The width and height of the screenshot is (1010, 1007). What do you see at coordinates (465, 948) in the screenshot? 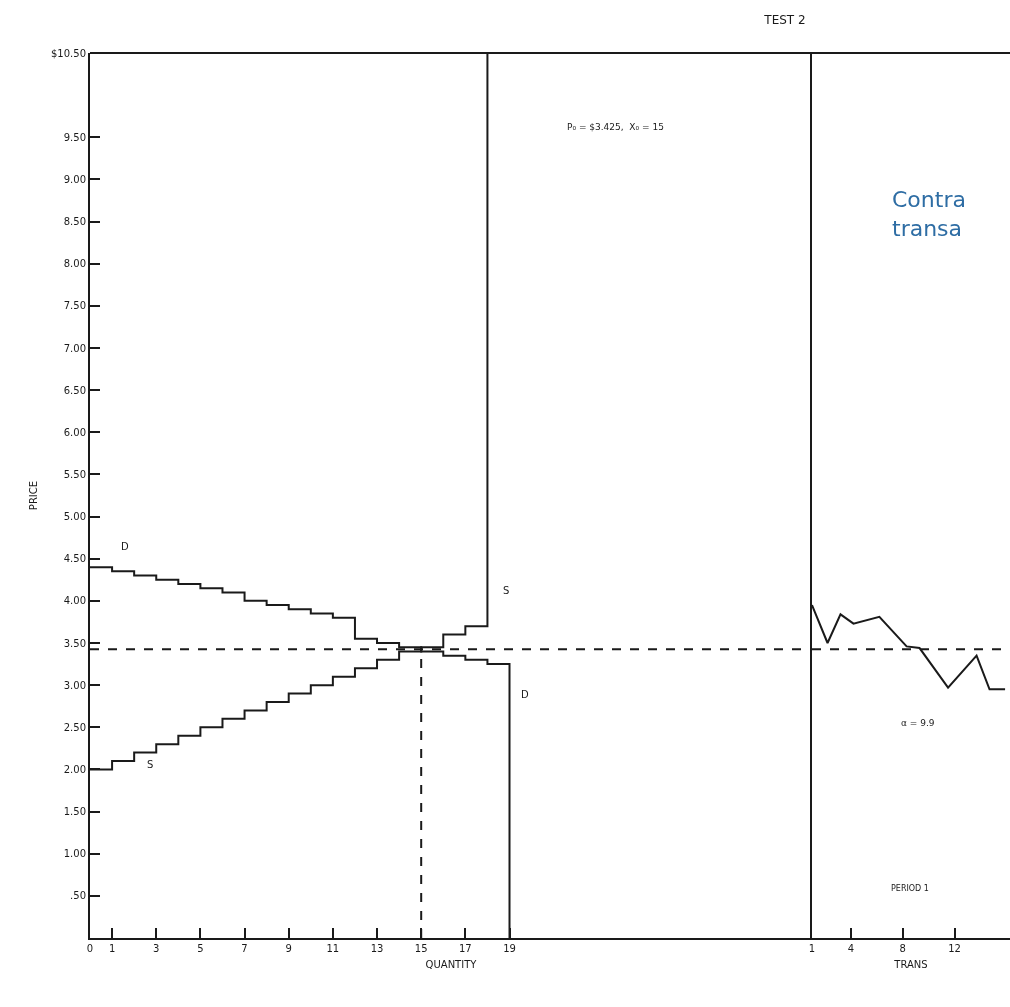
I see `x-tick-label: 17` at bounding box center [465, 948].